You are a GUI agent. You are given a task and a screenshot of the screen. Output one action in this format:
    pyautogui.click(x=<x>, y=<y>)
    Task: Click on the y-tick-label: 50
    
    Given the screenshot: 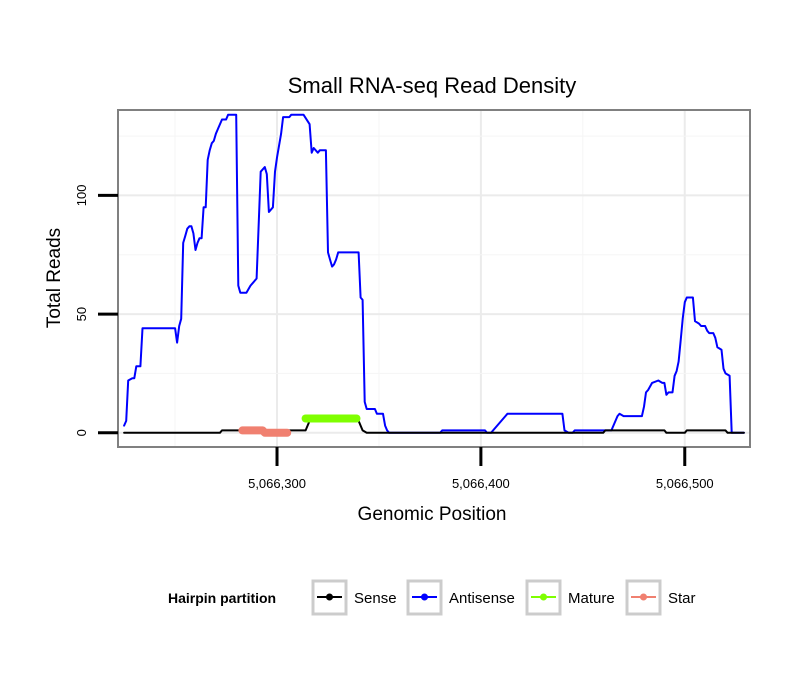 What is the action you would take?
    pyautogui.click(x=81, y=314)
    